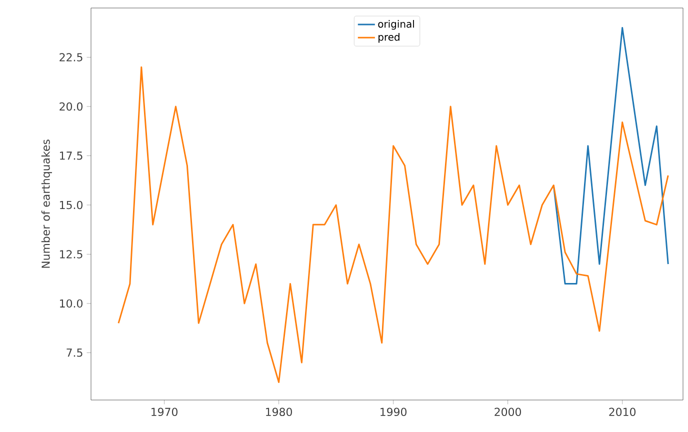 Image resolution: width=688 pixels, height=432 pixels. Describe the element at coordinates (393, 412) in the screenshot. I see `x-tick-label: 1990` at that location.